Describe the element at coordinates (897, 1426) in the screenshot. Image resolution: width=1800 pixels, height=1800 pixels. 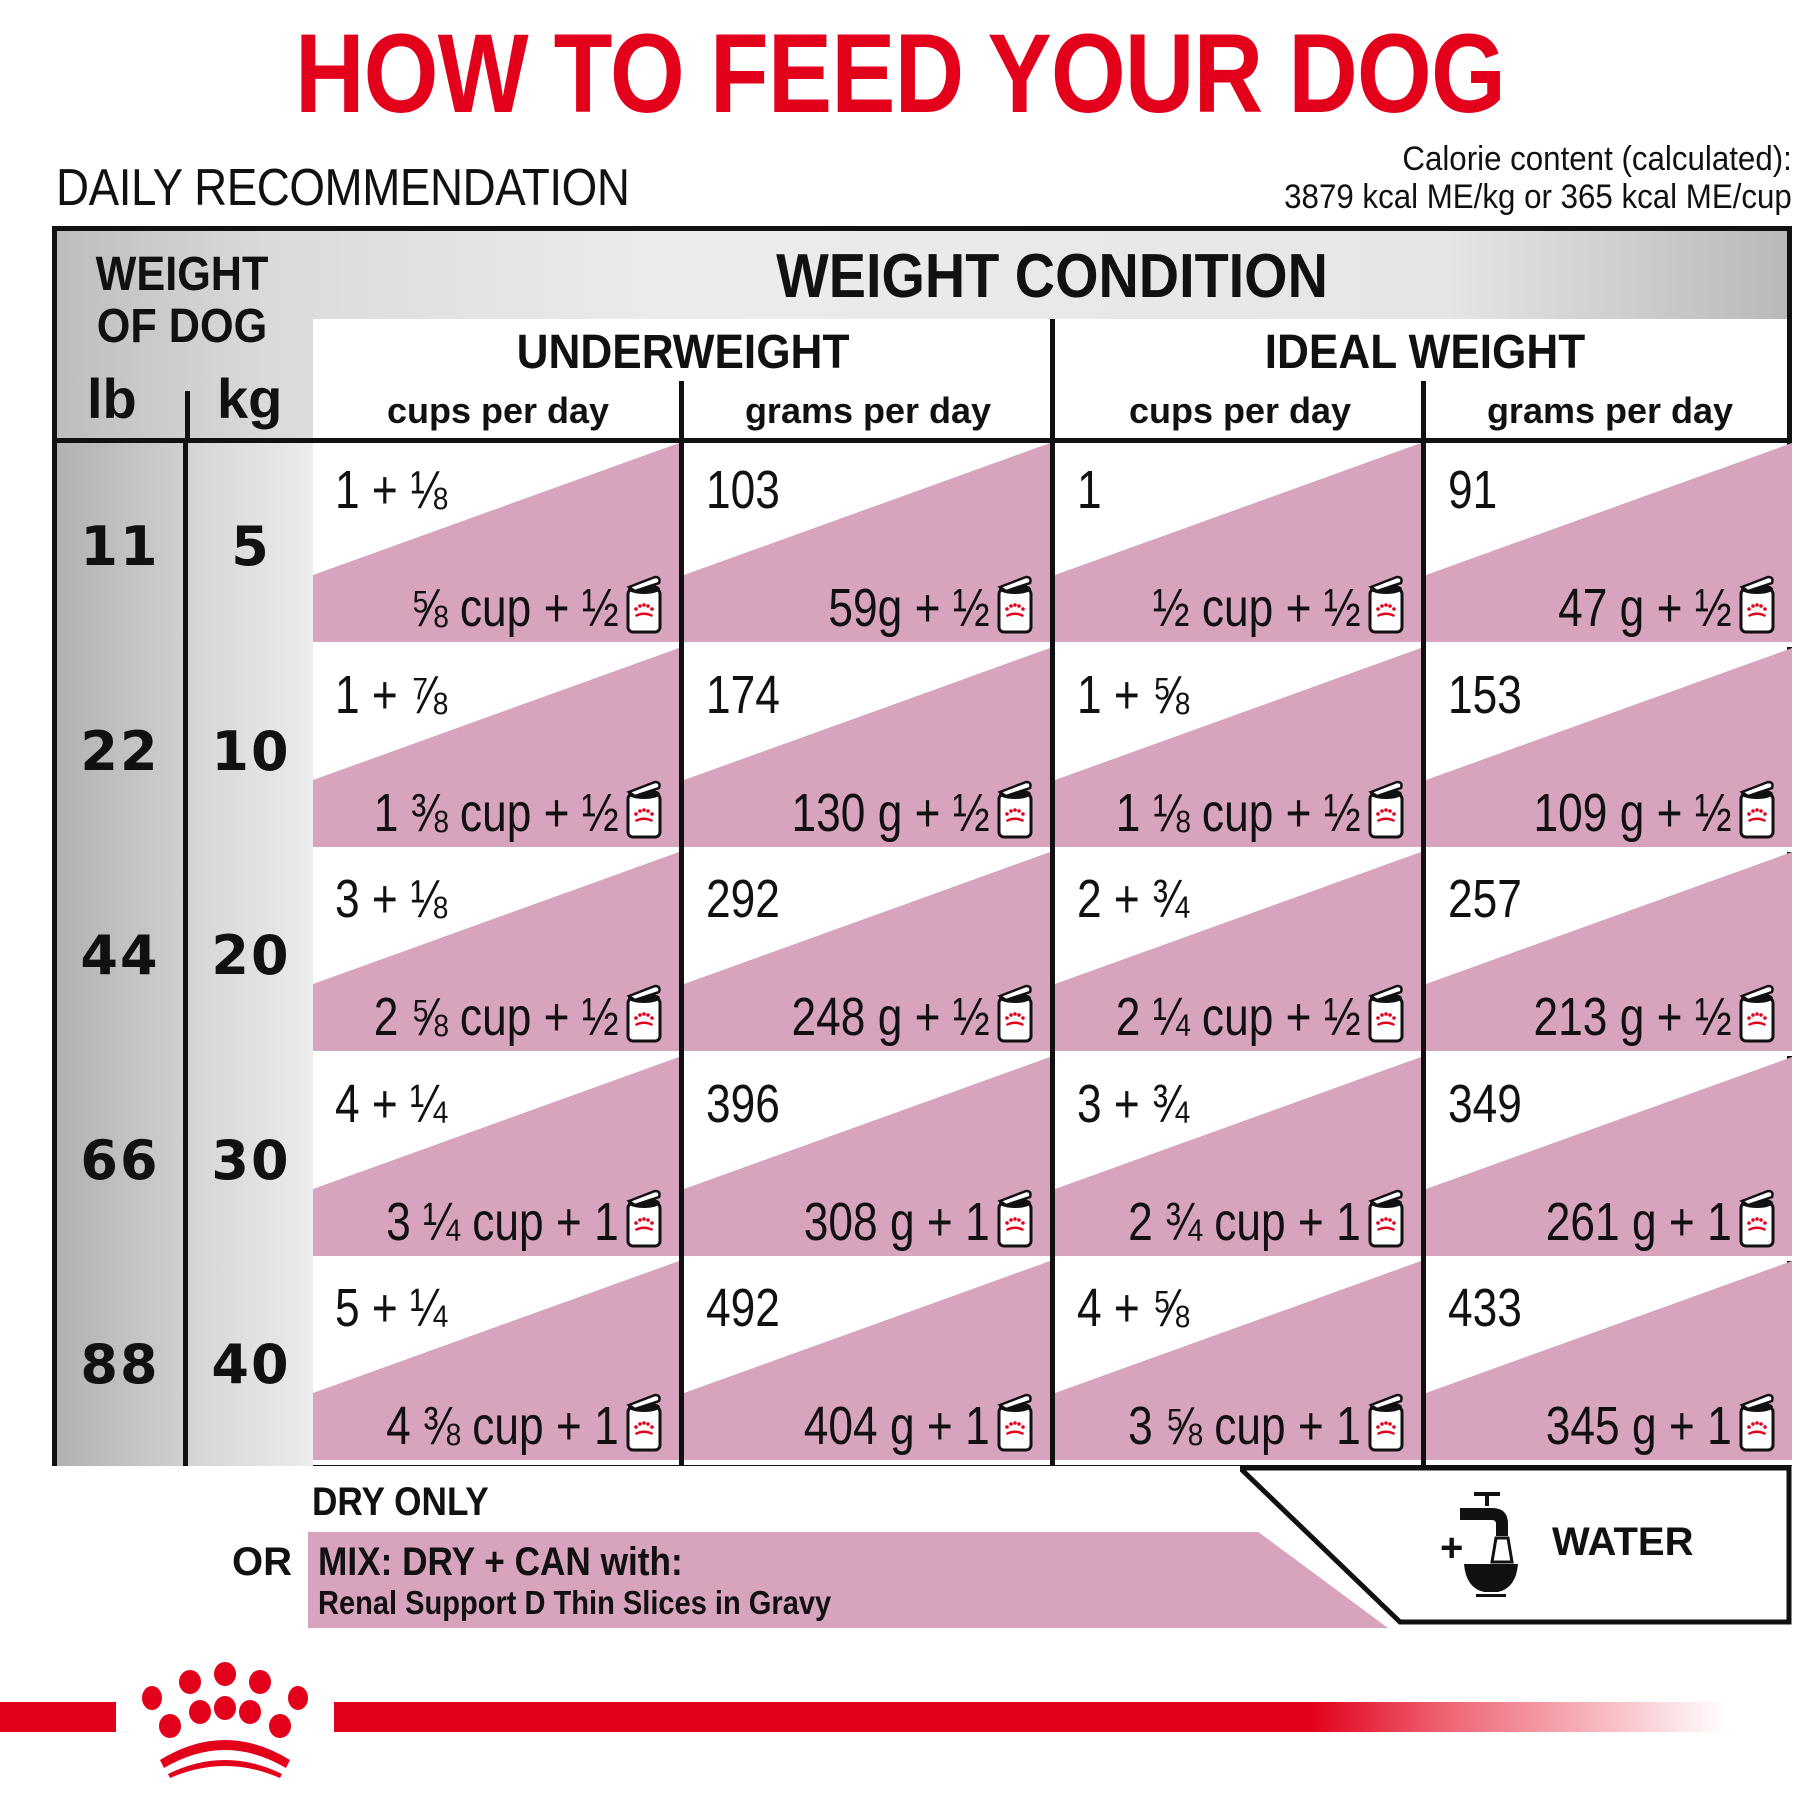
I see `mix-amount-text: 404 g + 1` at that location.